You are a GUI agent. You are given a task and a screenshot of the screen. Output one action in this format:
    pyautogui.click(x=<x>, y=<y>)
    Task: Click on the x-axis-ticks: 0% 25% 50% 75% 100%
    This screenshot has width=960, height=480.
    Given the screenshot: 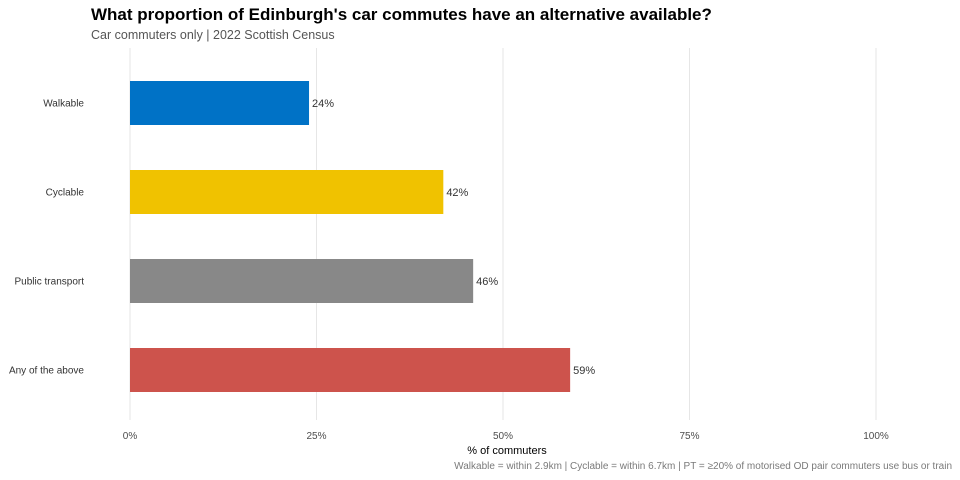 What is the action you would take?
    pyautogui.click(x=506, y=436)
    